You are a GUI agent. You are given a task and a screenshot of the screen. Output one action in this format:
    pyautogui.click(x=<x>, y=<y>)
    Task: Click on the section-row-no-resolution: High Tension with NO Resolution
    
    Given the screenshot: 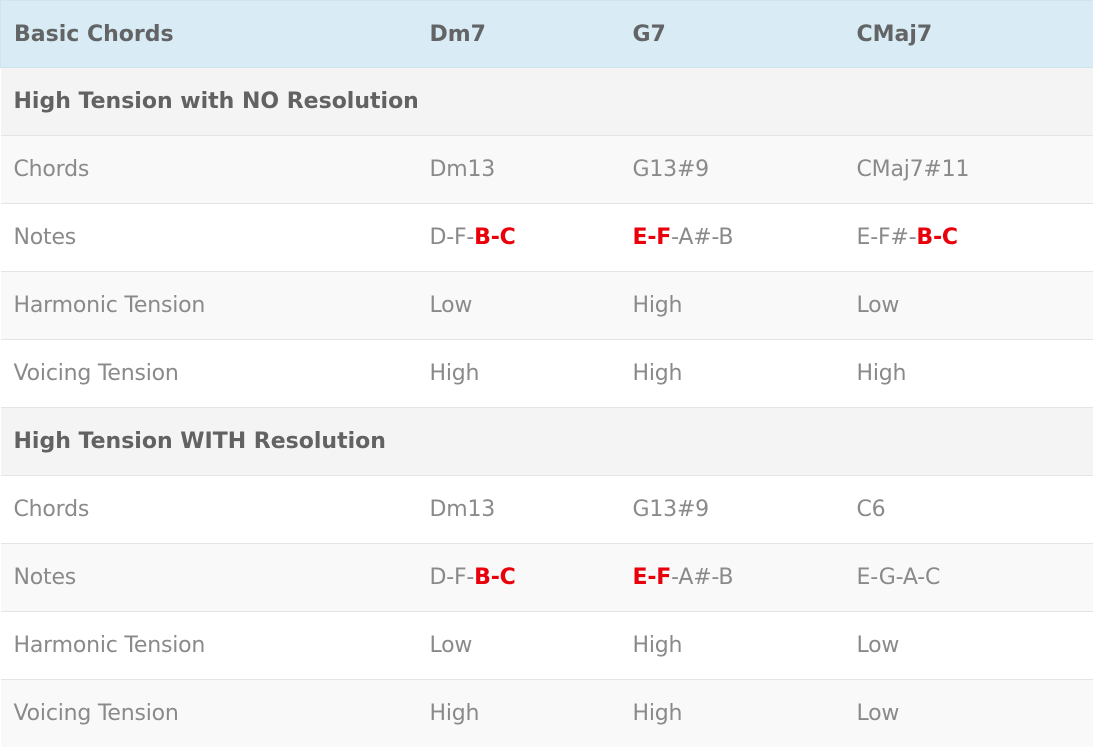 What is the action you would take?
    pyautogui.click(x=547, y=102)
    